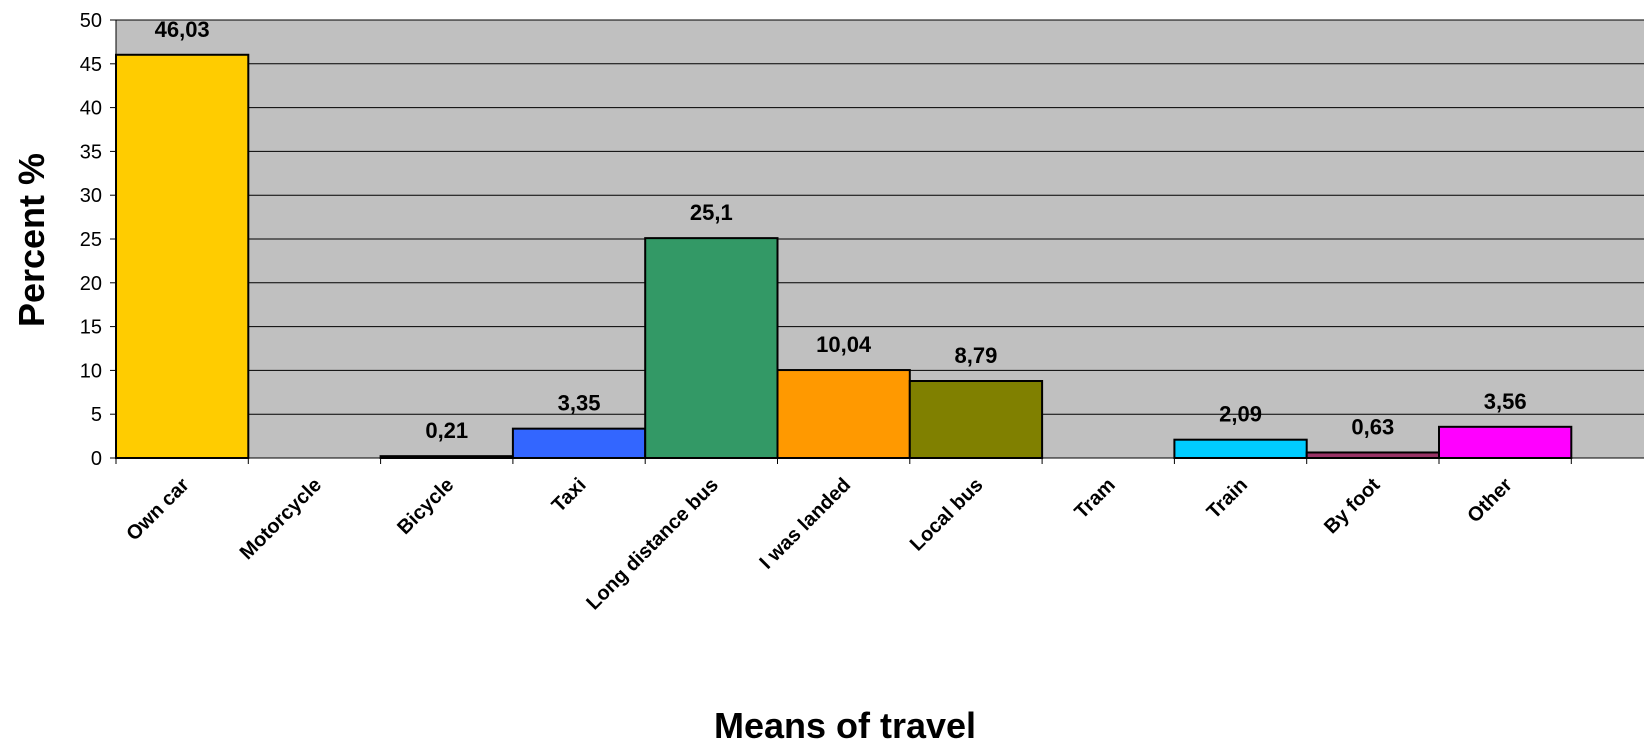 The height and width of the screenshot is (756, 1644). Describe the element at coordinates (91, 196) in the screenshot. I see `y-tick-label: 30` at that location.